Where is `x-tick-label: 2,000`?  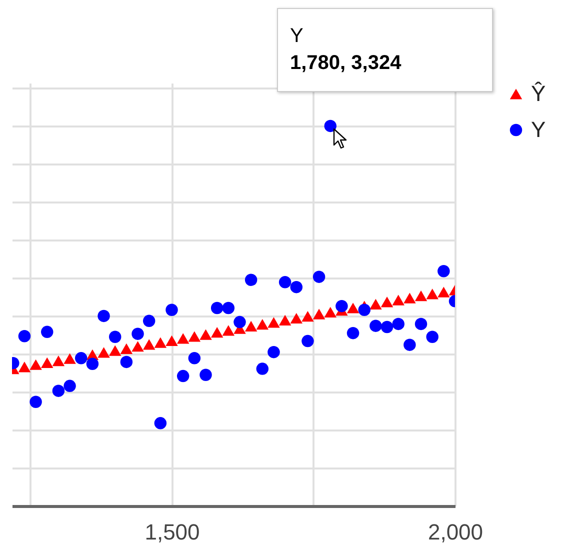
x-tick-label: 2,000 is located at coordinates (456, 532).